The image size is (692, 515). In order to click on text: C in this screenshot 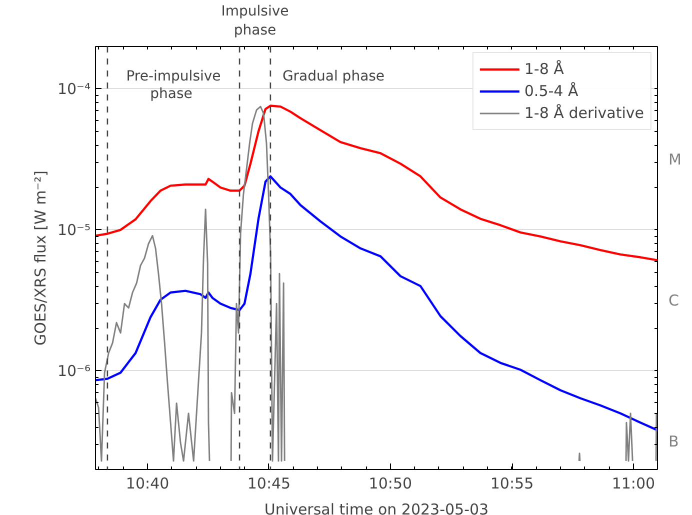, I will do `click(673, 300)`.